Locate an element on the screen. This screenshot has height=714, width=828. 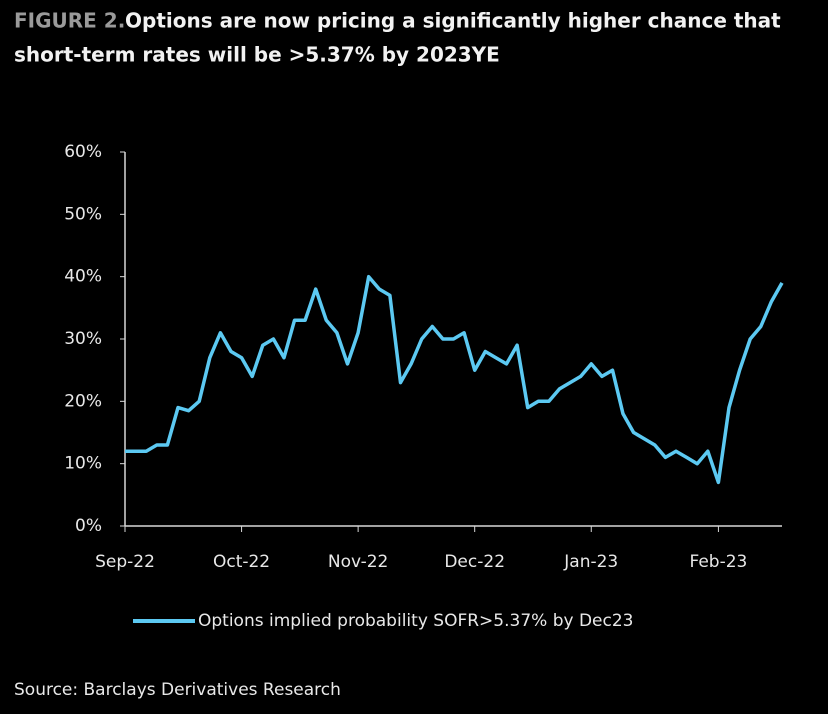
x-tick-label: Feb-23 is located at coordinates (718, 562).